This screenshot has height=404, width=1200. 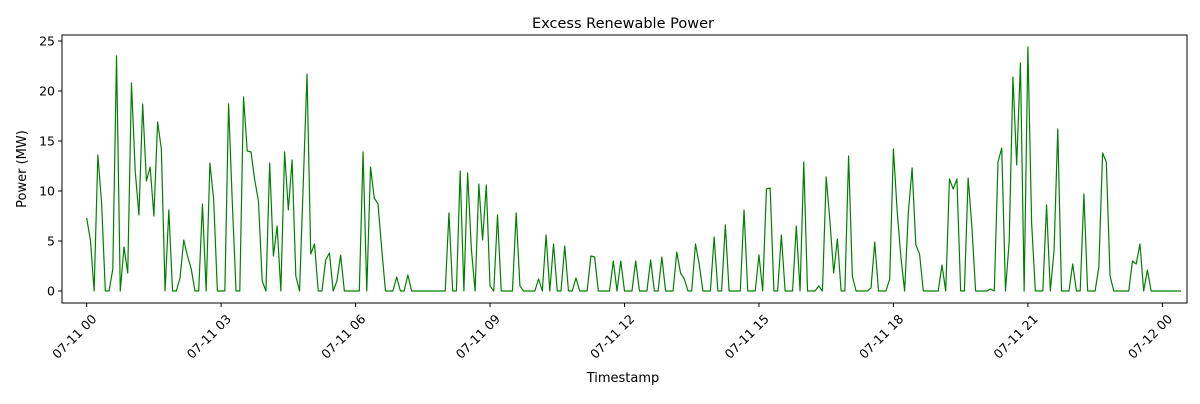 What do you see at coordinates (50, 166) in the screenshot?
I see `y-axis: 0 5 10 15 20 25` at bounding box center [50, 166].